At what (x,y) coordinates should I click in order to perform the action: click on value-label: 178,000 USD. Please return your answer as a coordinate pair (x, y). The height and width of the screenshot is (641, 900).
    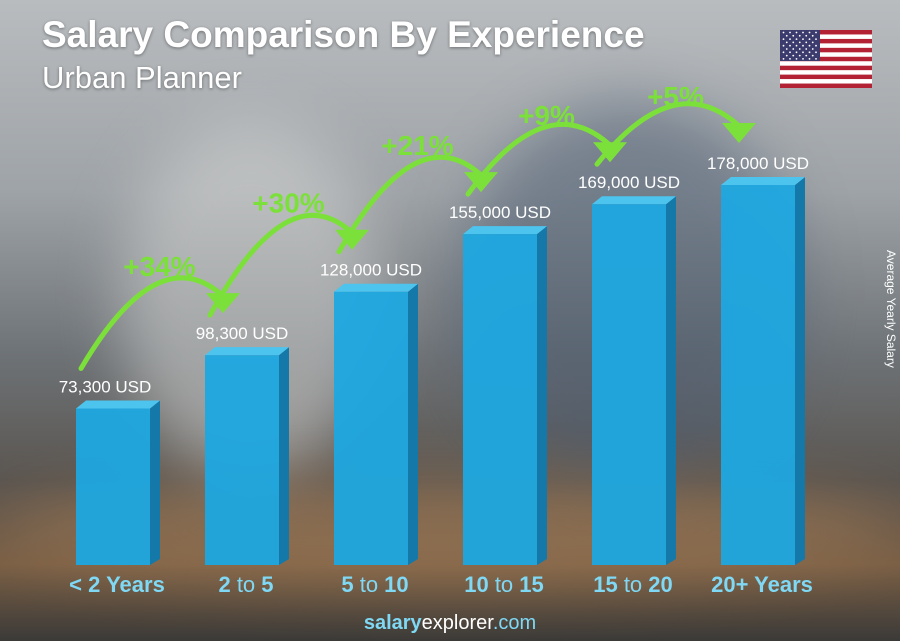
    Looking at the image, I should click on (758, 163).